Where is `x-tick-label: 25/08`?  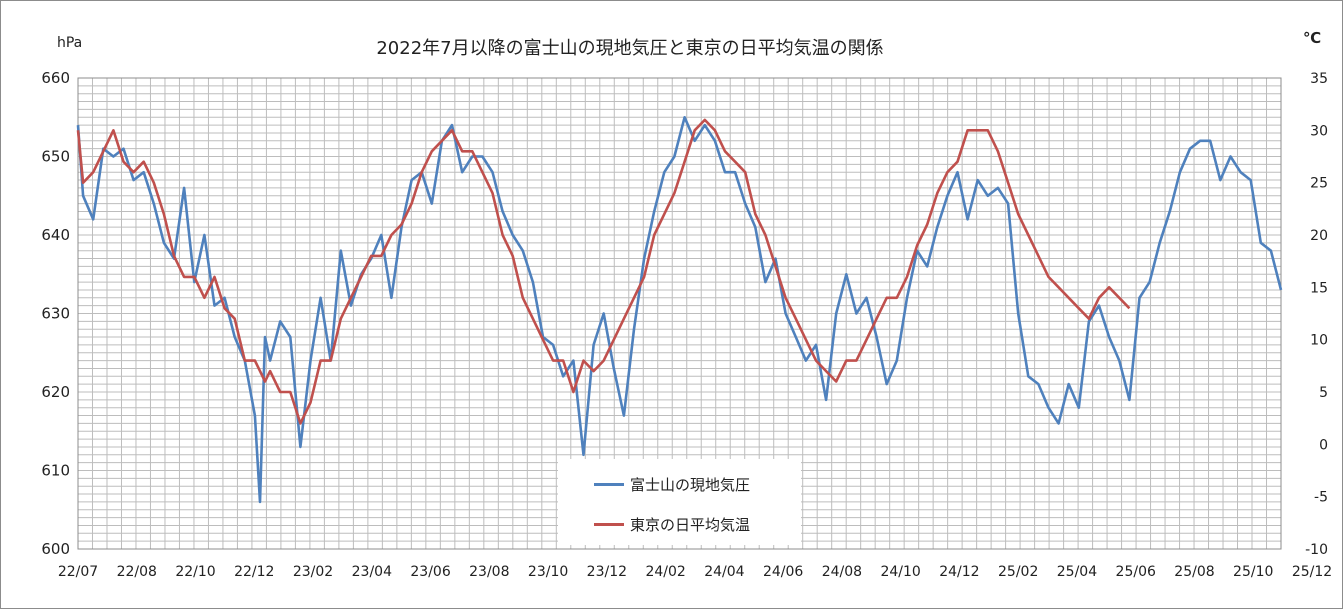 x-tick-label: 25/08 is located at coordinates (1194, 572).